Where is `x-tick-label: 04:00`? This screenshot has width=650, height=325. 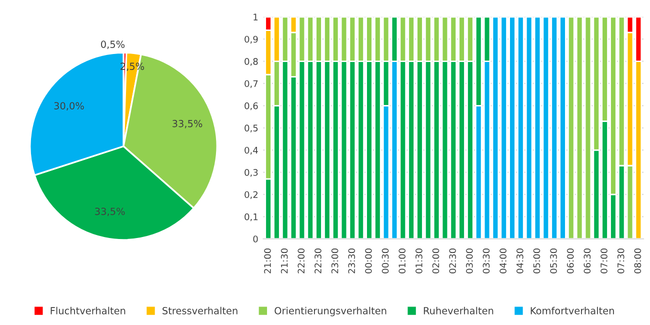
x-tick-label: 04:00 is located at coordinates (503, 261).